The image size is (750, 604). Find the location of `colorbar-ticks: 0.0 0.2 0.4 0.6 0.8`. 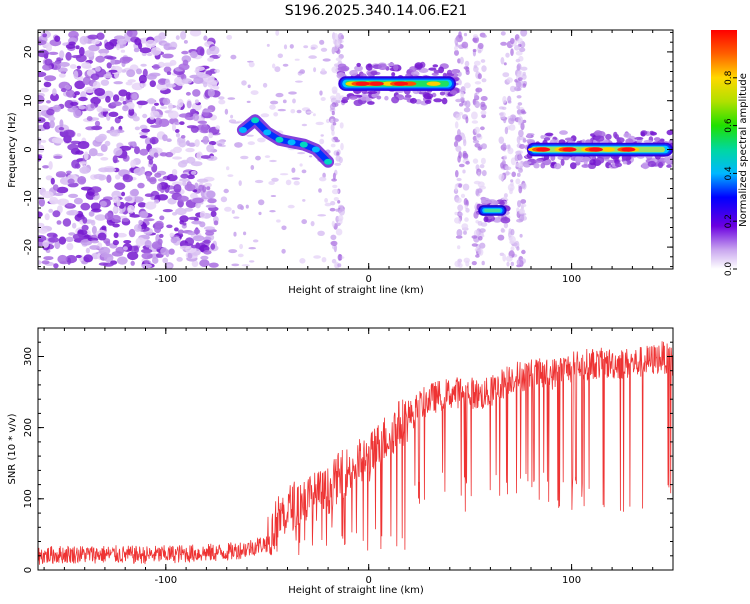

colorbar-ticks: 0.0 0.2 0.4 0.6 0.8 is located at coordinates (730, 173).